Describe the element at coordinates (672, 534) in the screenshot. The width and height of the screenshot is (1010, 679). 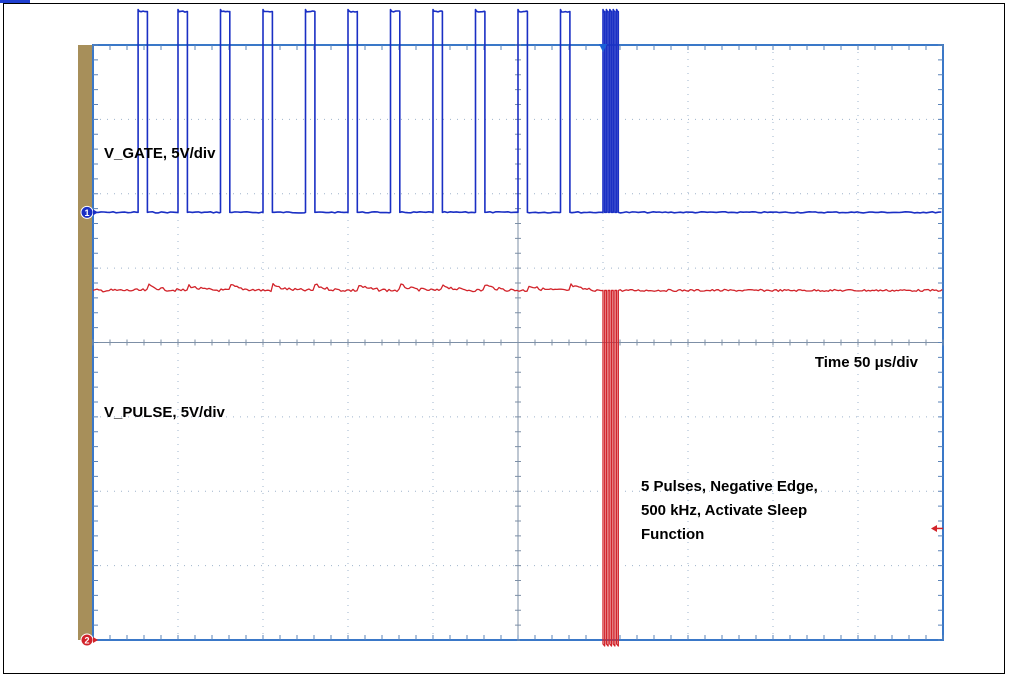
I see `note-line-3: Function` at that location.